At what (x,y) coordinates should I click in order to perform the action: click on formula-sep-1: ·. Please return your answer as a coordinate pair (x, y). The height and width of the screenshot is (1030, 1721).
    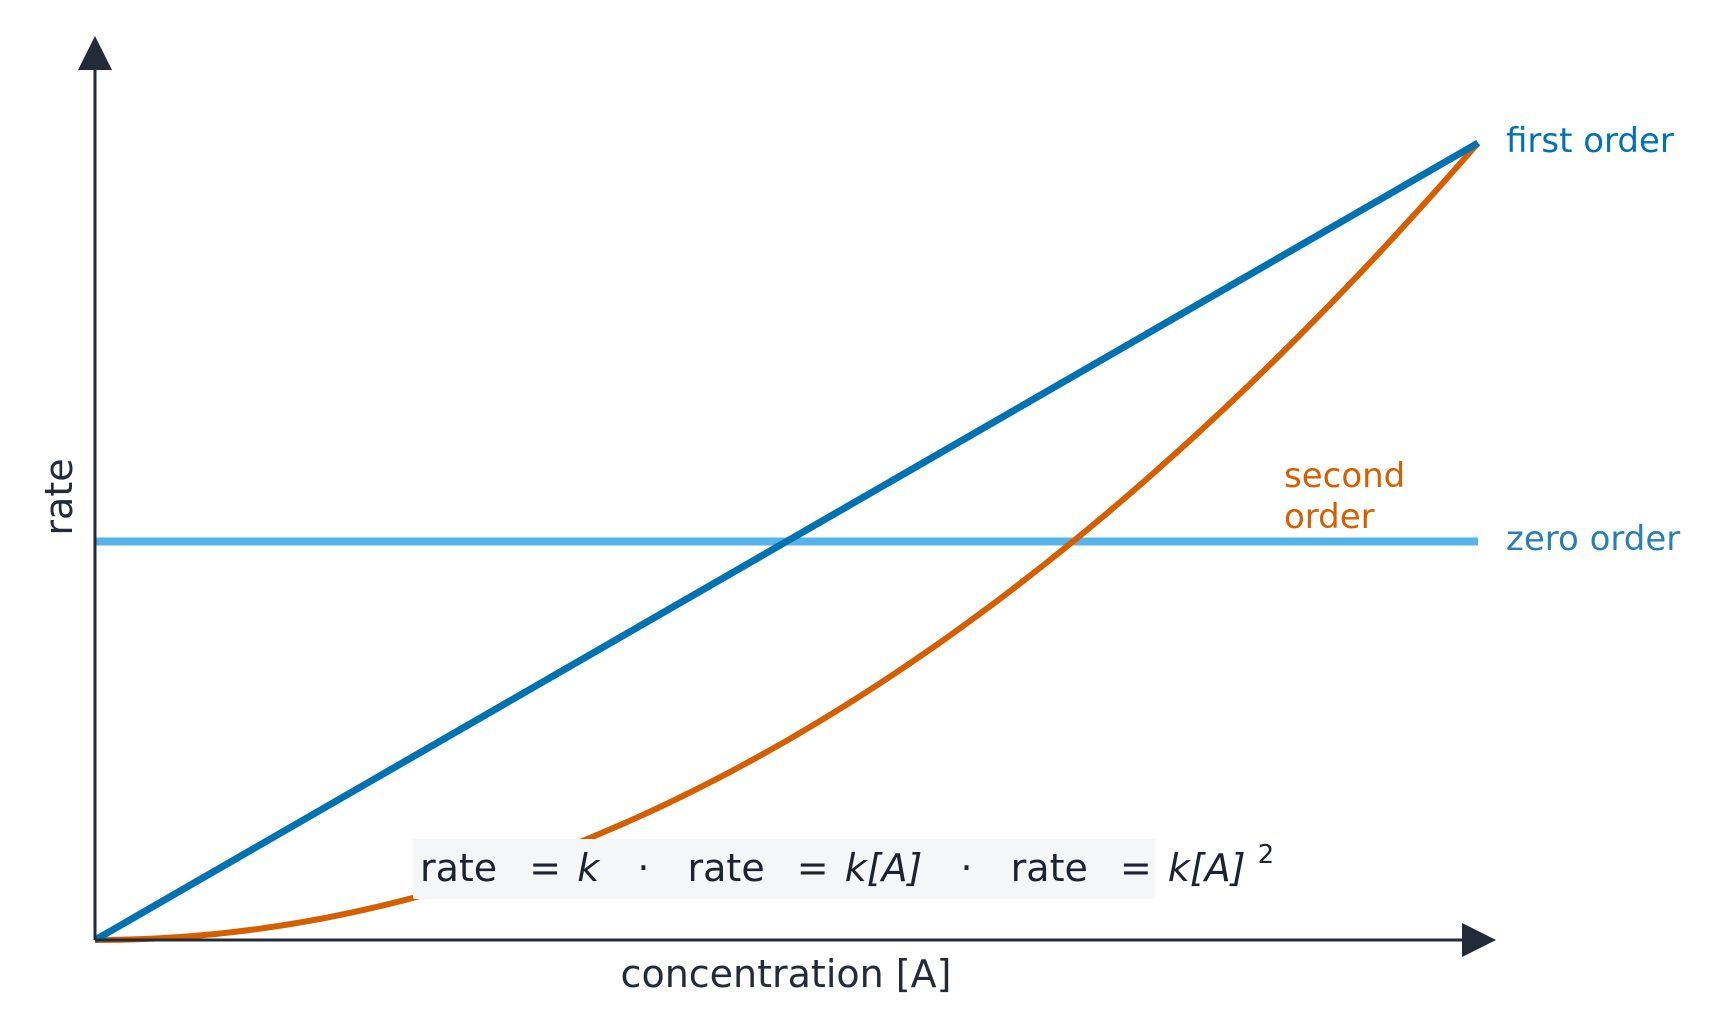
    Looking at the image, I should click on (643, 868).